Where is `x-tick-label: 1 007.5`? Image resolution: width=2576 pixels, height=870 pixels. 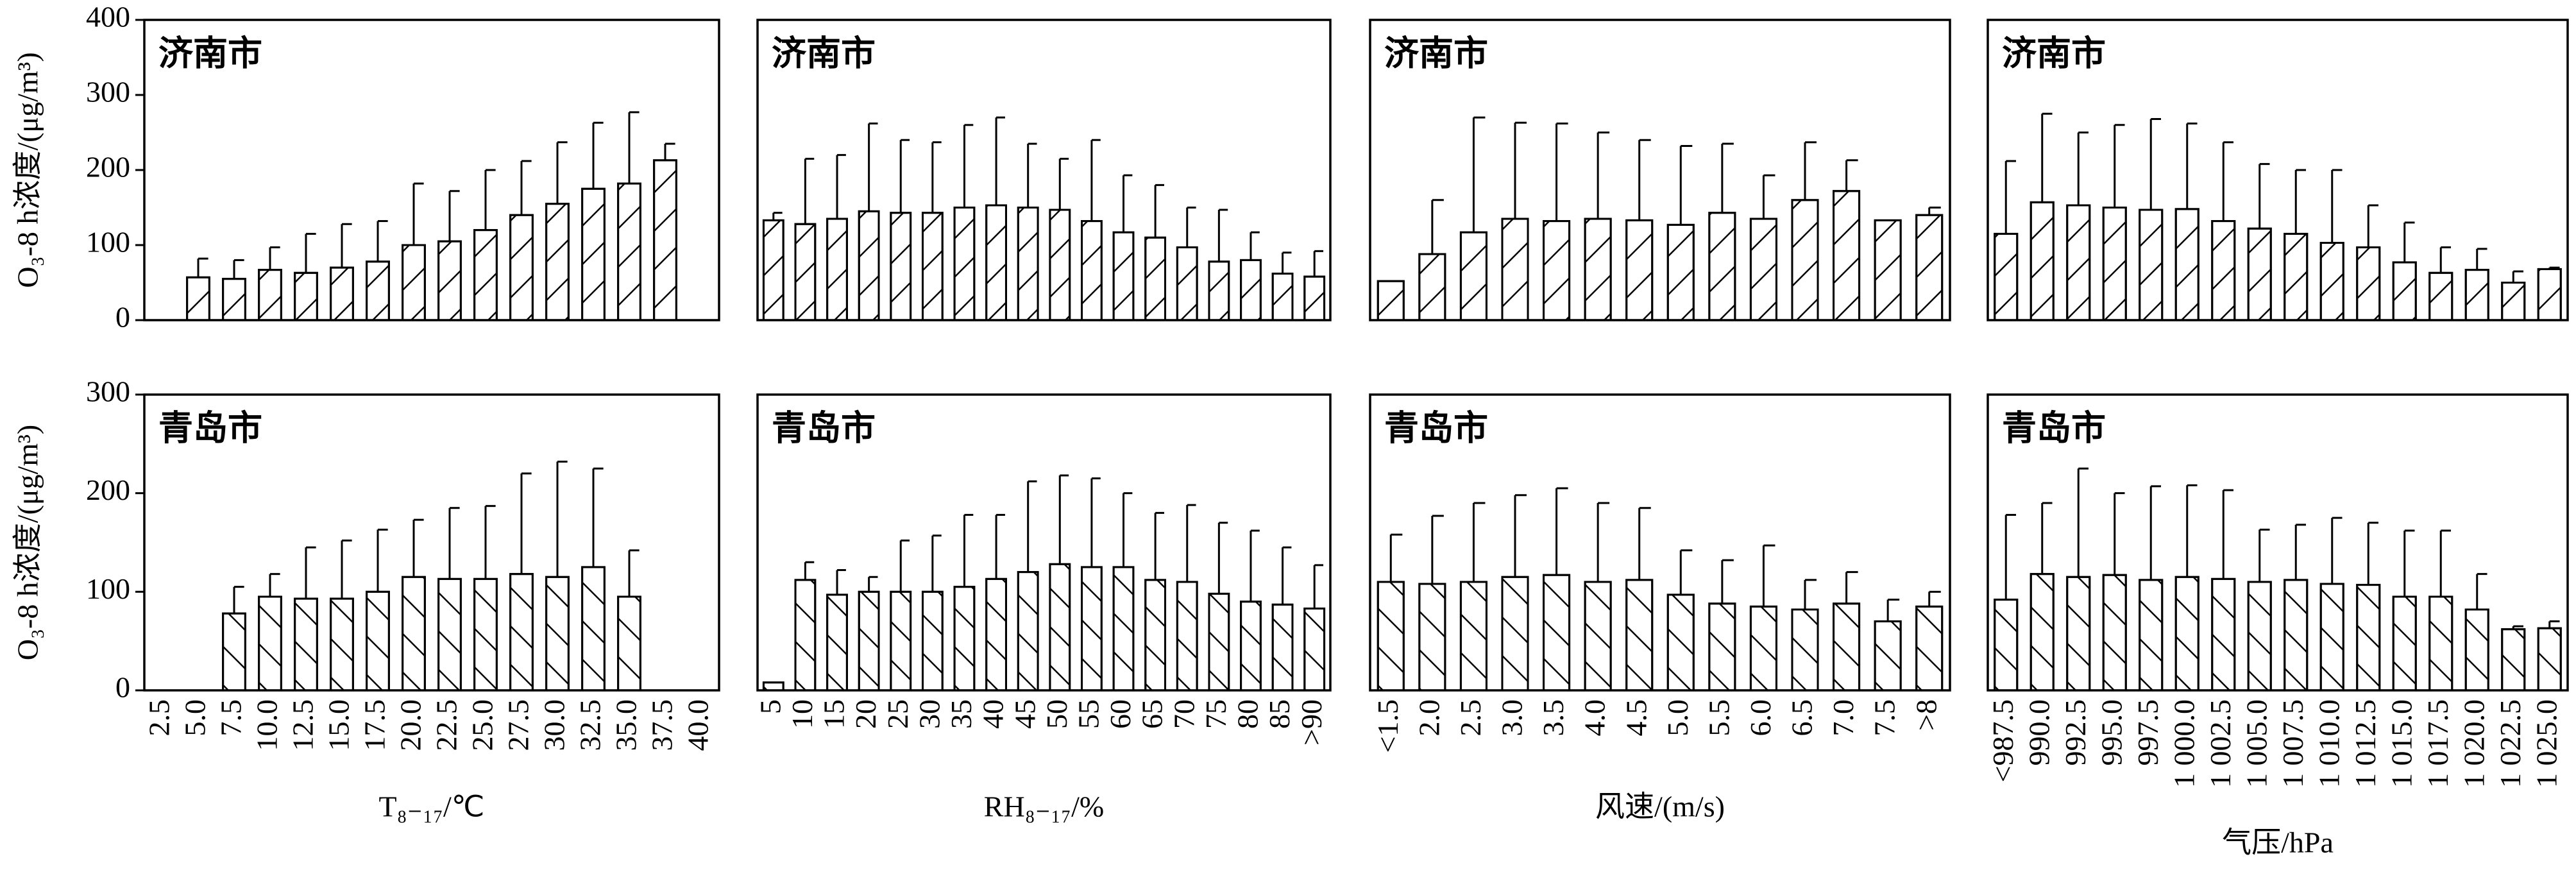
x-tick-label: 1 007.5 is located at coordinates (2292, 743).